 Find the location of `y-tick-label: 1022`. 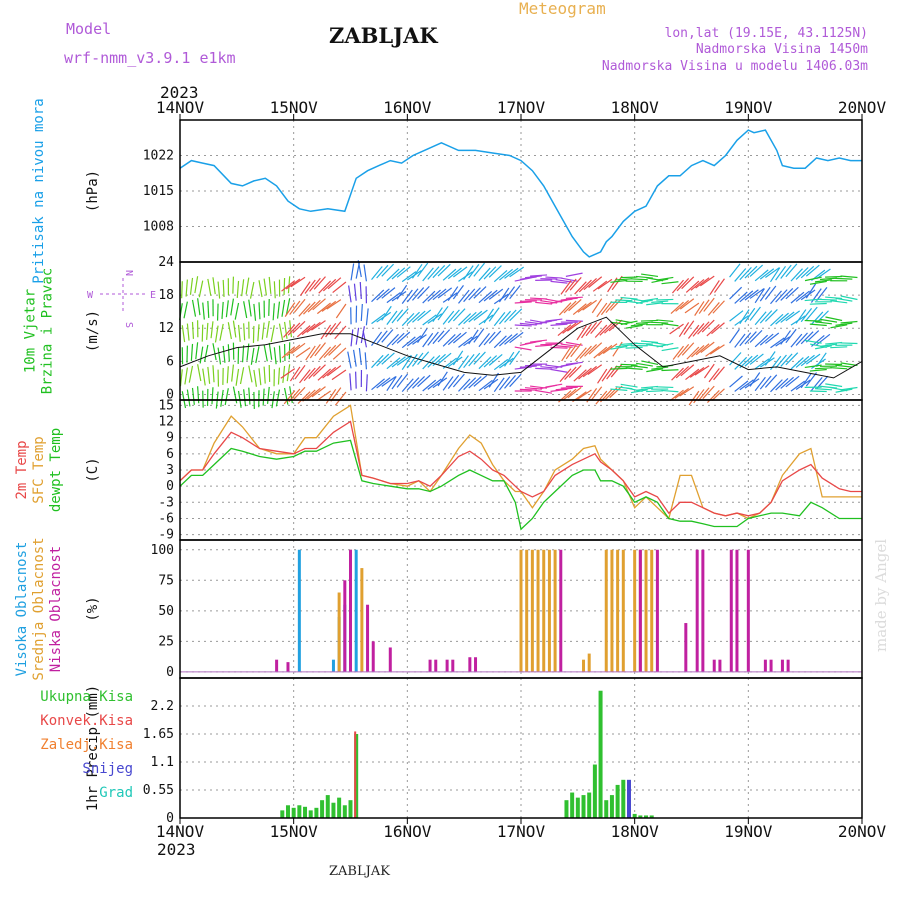

y-tick-label: 1022 is located at coordinates (158, 156).